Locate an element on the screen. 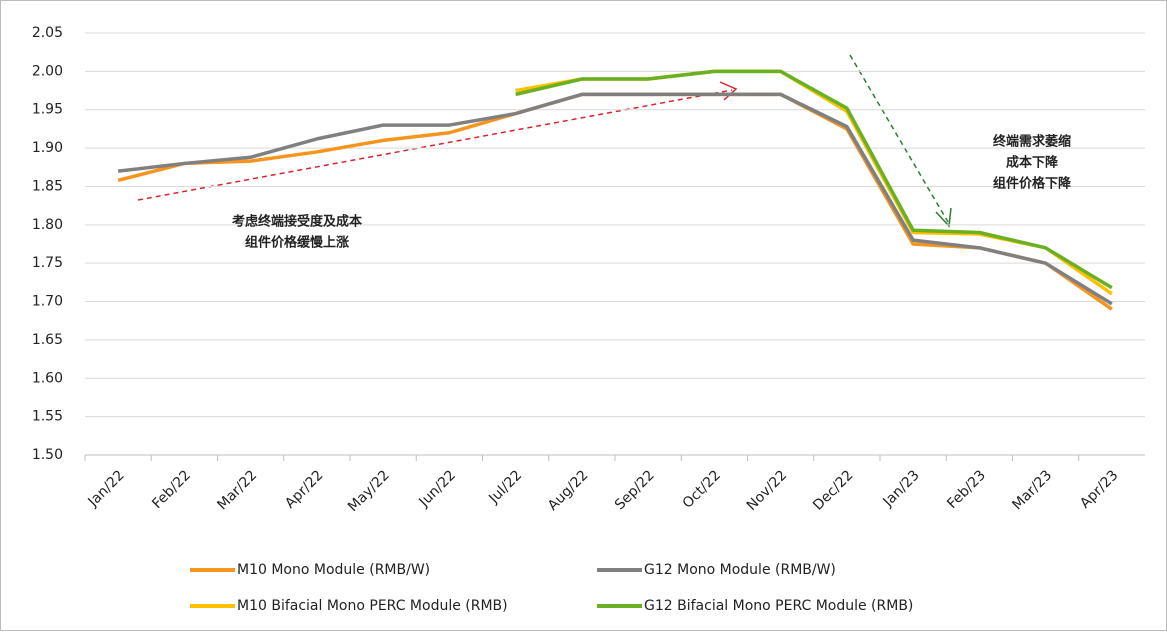 Image resolution: width=1167 pixels, height=635 pixels. y-tick-label: 1.80 is located at coordinates (47, 225).